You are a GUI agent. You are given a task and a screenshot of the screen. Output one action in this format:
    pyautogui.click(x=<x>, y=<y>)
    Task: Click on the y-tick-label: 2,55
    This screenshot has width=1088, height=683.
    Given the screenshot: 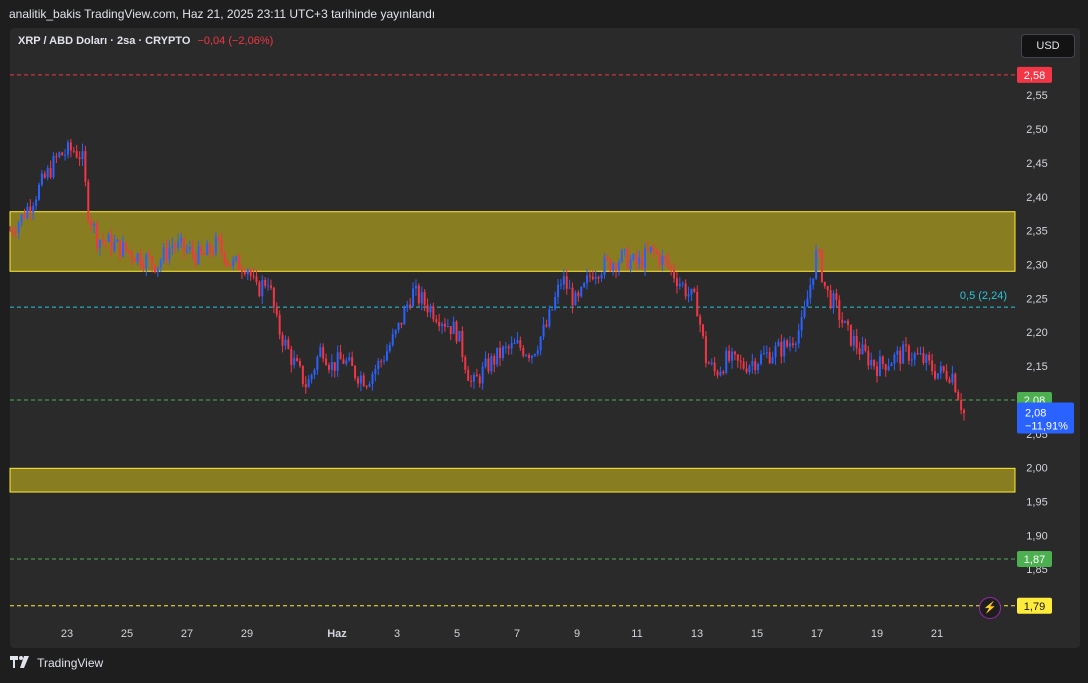 What is the action you would take?
    pyautogui.click(x=1036, y=96)
    